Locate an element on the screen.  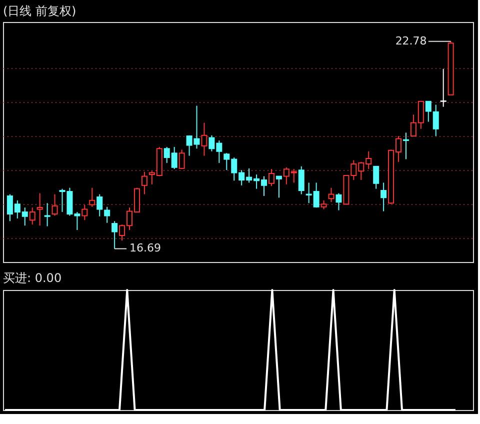
chart-title: (日线 前复权) is located at coordinates (39, 11).